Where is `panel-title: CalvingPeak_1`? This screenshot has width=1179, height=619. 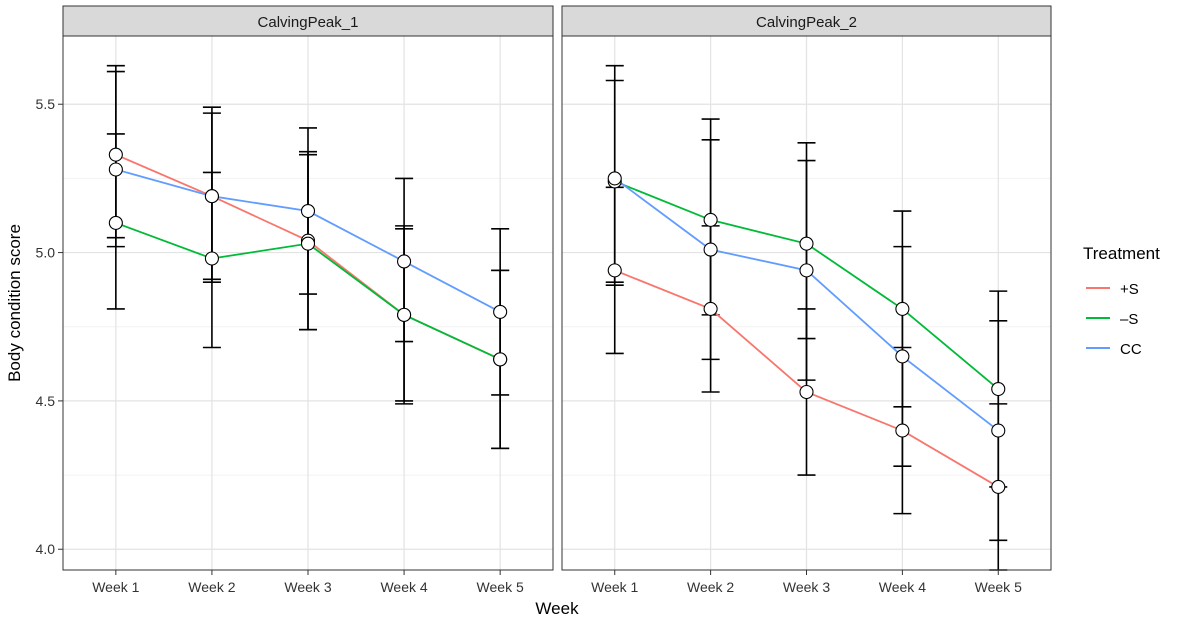 panel-title: CalvingPeak_1 is located at coordinates (308, 22).